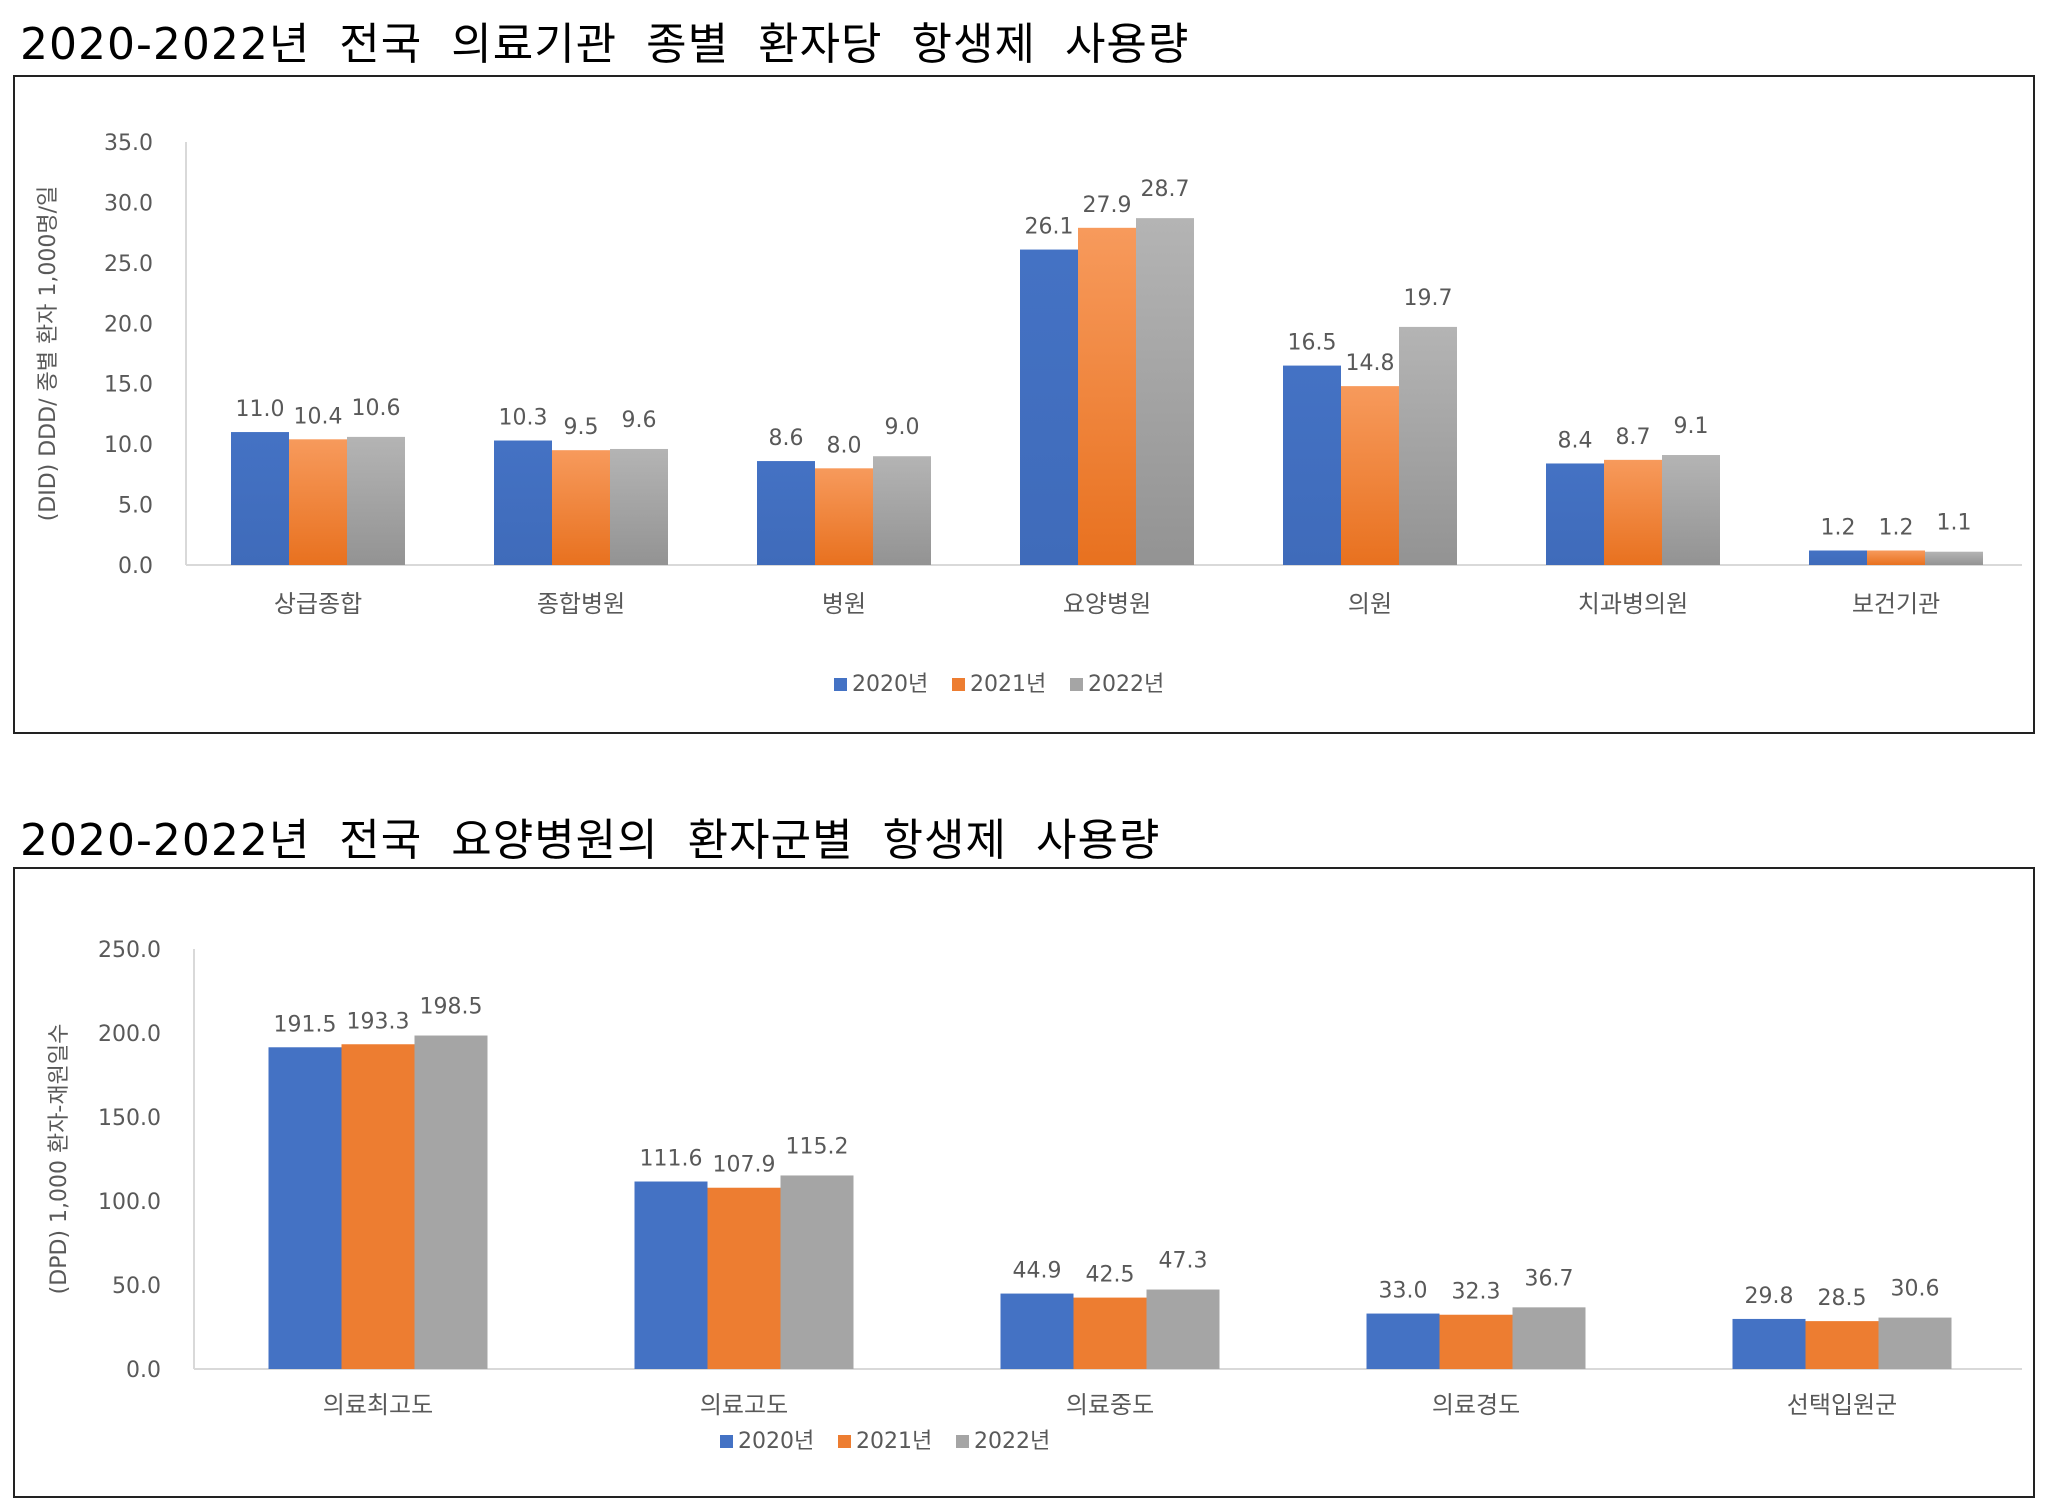 The image size is (2048, 1508). What do you see at coordinates (1428, 445) in the screenshot?
I see `bar-의원-2022년` at bounding box center [1428, 445].